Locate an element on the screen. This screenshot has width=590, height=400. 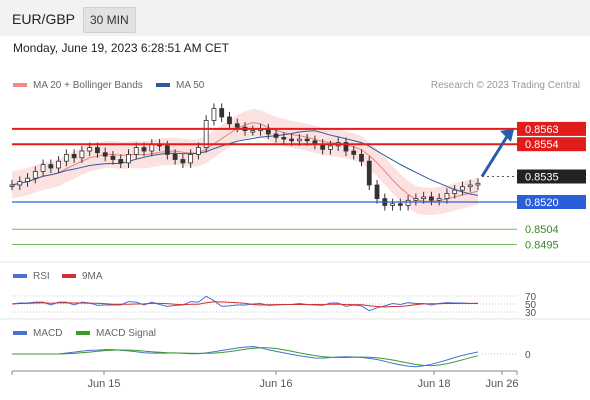
legend-label: MA 20 + Bollinger Bands is located at coordinates (88, 85).